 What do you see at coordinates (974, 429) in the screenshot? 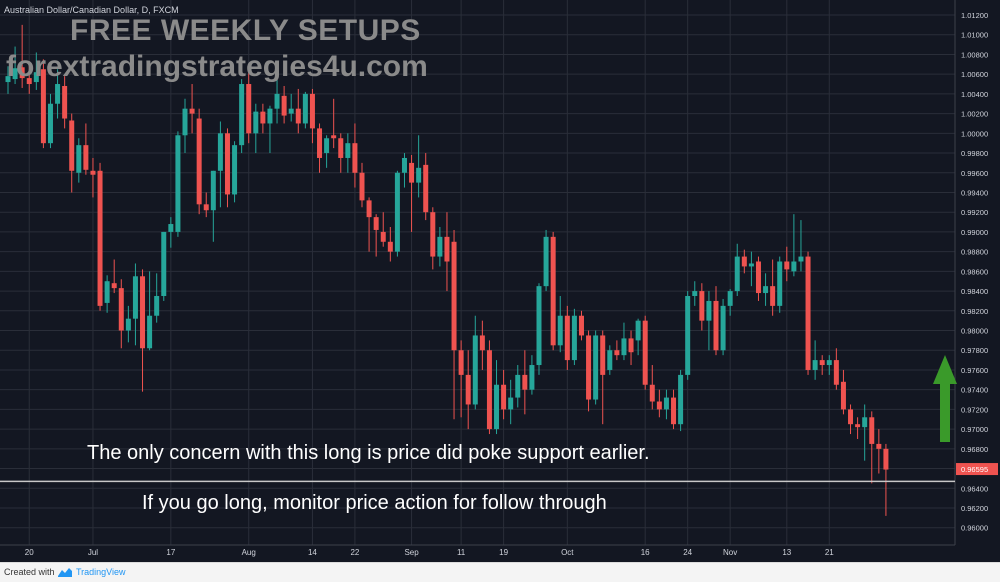
I see `y-tick-label: 0.97000` at bounding box center [974, 429].